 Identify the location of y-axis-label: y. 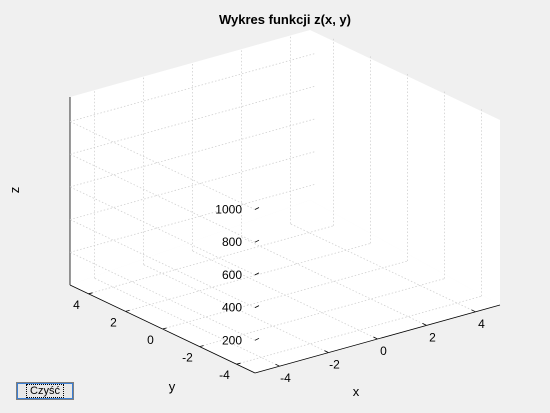
(172, 386).